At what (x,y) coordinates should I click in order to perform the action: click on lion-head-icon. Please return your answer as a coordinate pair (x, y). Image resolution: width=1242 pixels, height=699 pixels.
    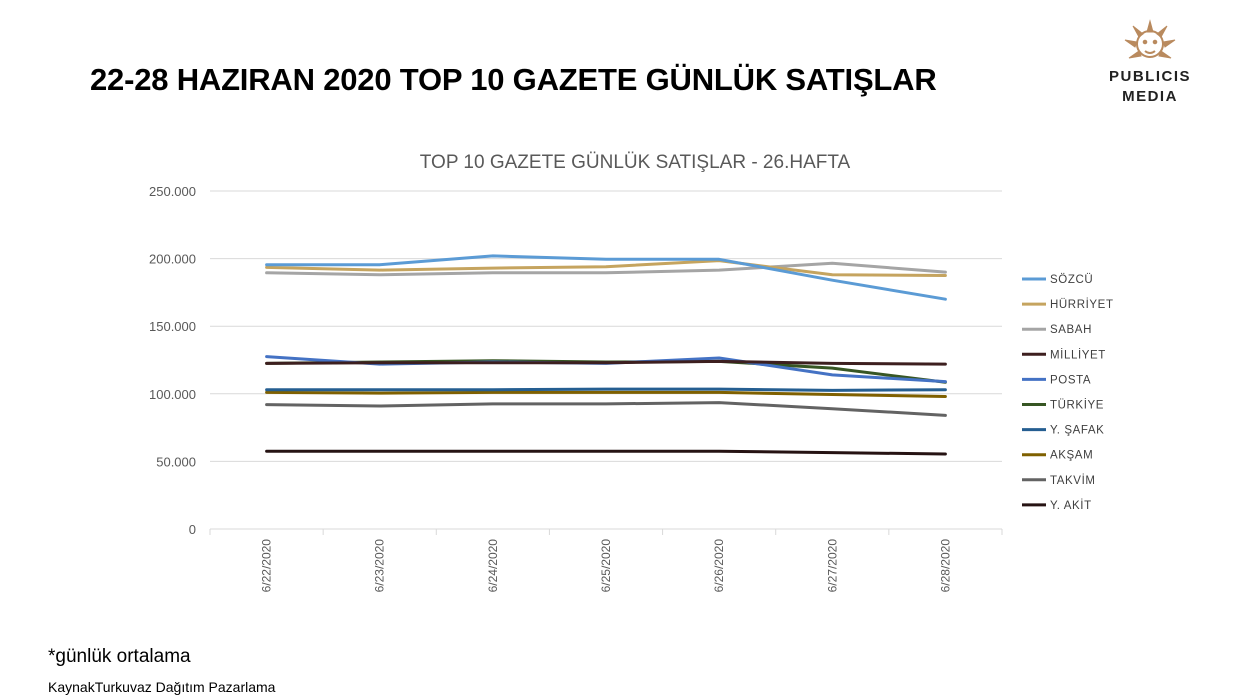
    Looking at the image, I should click on (1150, 39).